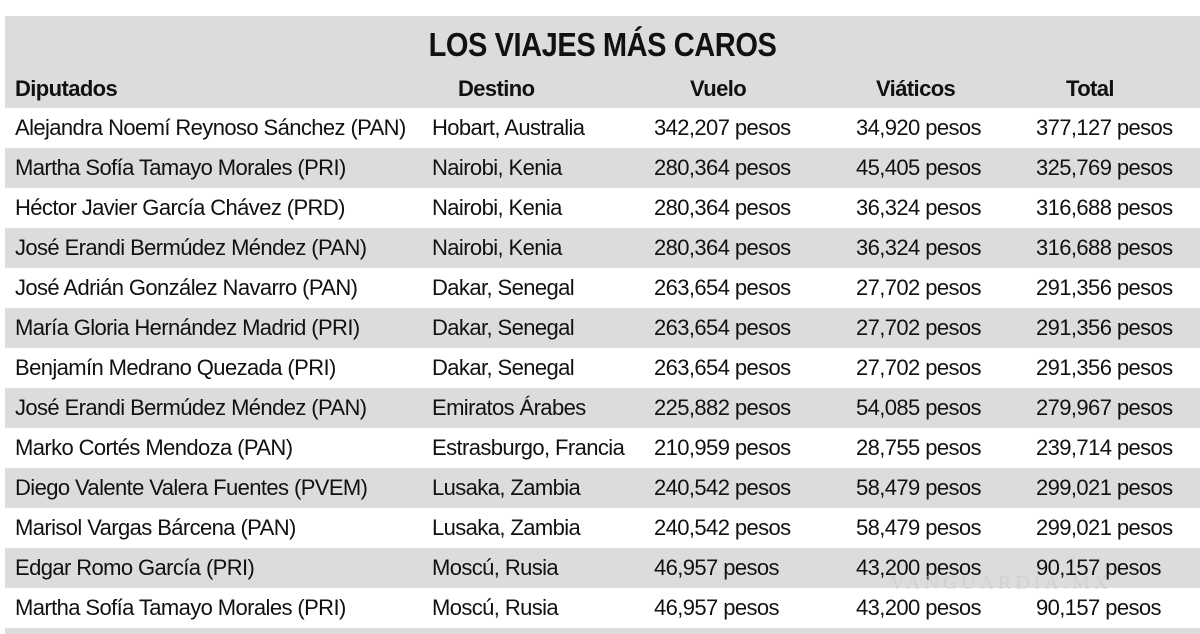  I want to click on watermark: VANGUARDIA.MX, so click(1001, 583).